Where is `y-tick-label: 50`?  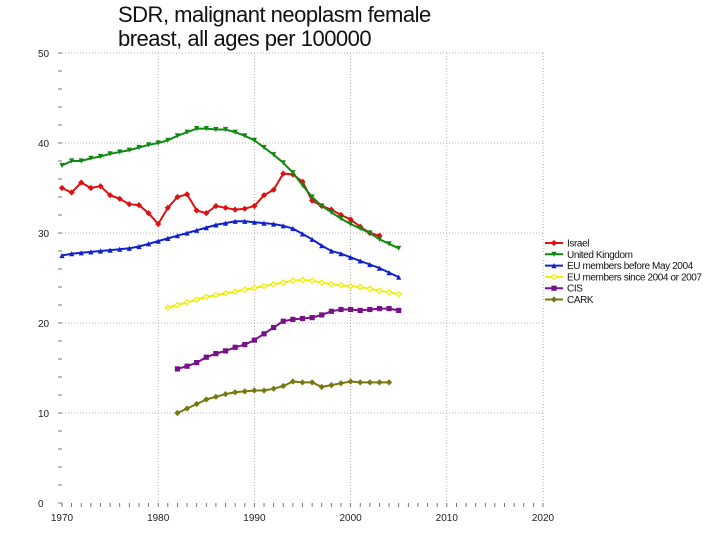
y-tick-label: 50 is located at coordinates (44, 54).